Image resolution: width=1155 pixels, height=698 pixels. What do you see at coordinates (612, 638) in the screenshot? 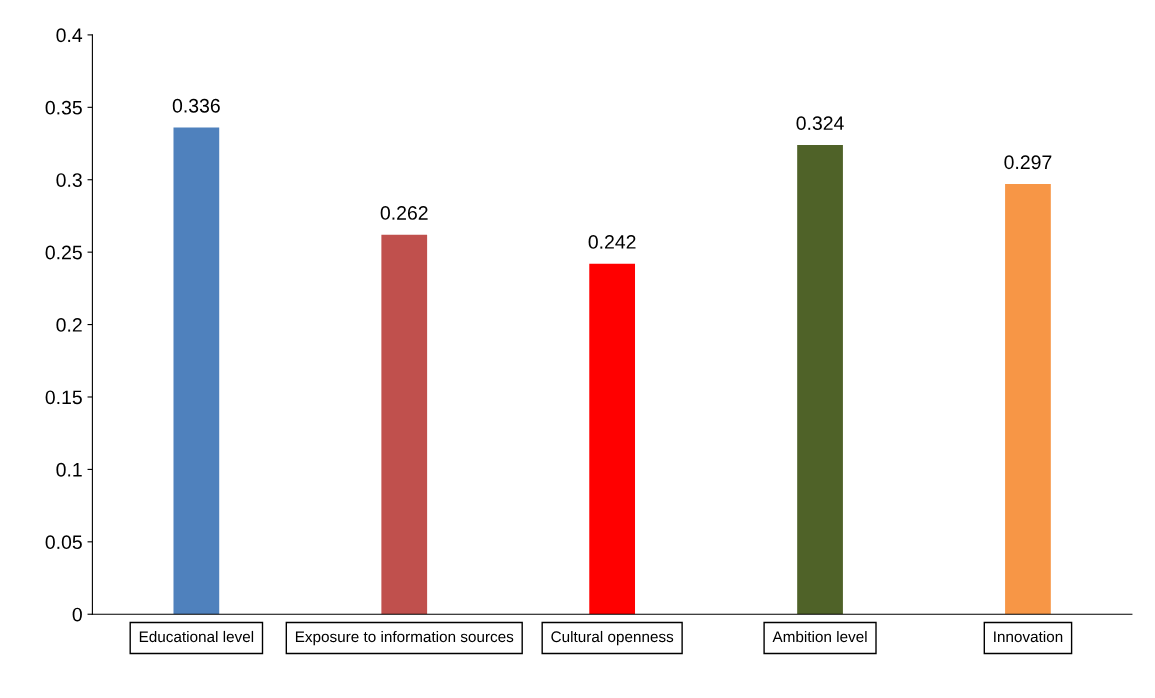
I see `x-tick-label: Cultural openness` at bounding box center [612, 638].